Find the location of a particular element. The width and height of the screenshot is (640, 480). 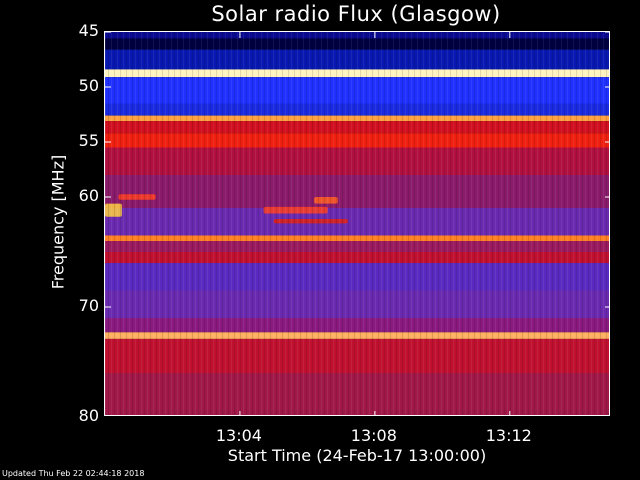

x-tick-label: 13:12 is located at coordinates (508, 435).